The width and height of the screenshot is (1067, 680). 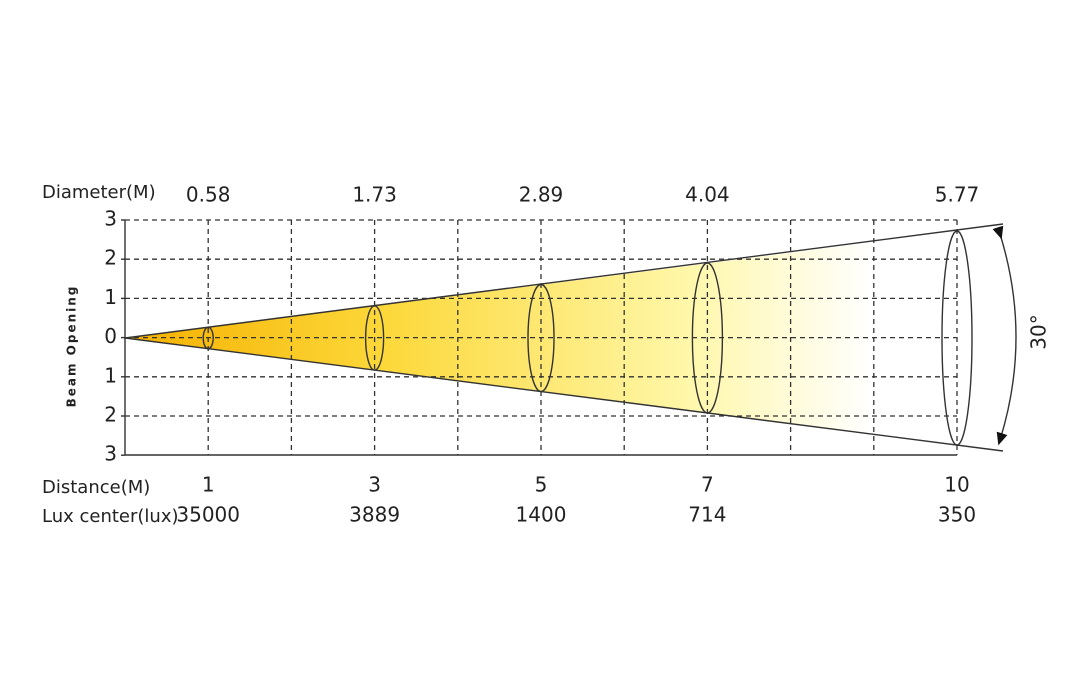 I want to click on diameter: 2.89, so click(x=541, y=195).